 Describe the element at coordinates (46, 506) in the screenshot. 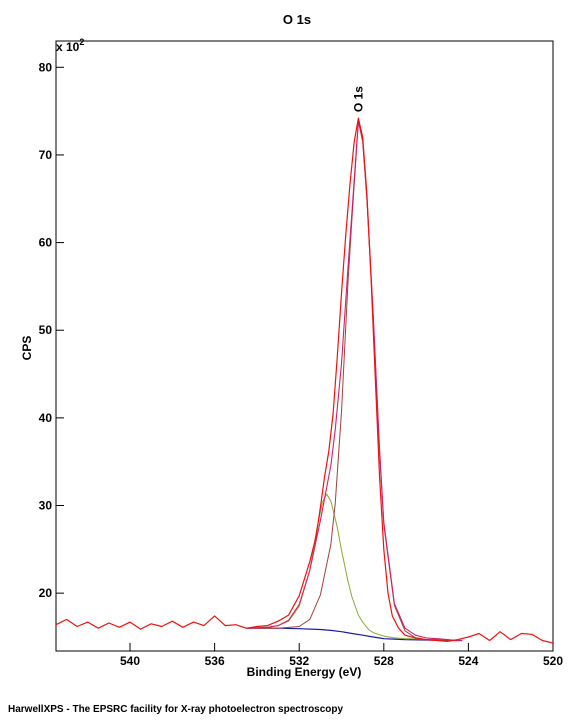

I see `y-tick-label: 30` at that location.